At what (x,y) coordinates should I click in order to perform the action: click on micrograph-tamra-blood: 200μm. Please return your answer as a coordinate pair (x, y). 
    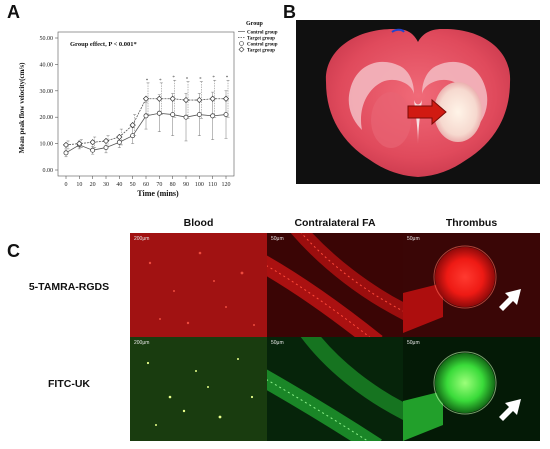
    Looking at the image, I should click on (198, 285).